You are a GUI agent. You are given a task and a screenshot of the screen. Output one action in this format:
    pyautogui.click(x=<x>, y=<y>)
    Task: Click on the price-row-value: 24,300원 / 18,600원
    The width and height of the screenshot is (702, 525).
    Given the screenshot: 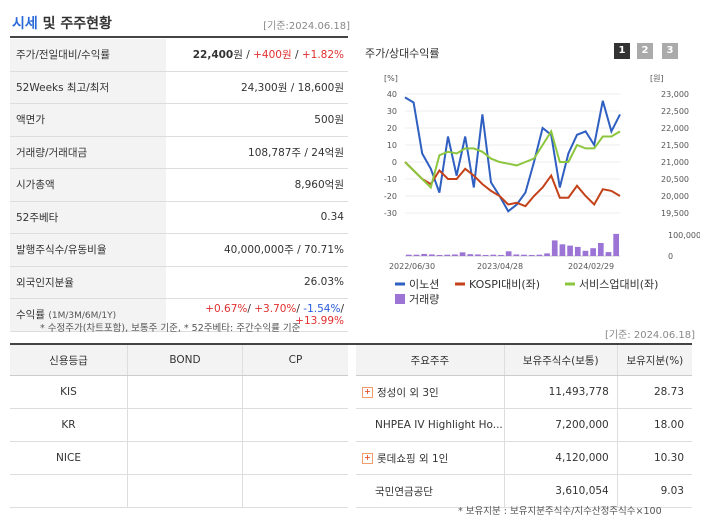 What is the action you would take?
    pyautogui.click(x=257, y=87)
    